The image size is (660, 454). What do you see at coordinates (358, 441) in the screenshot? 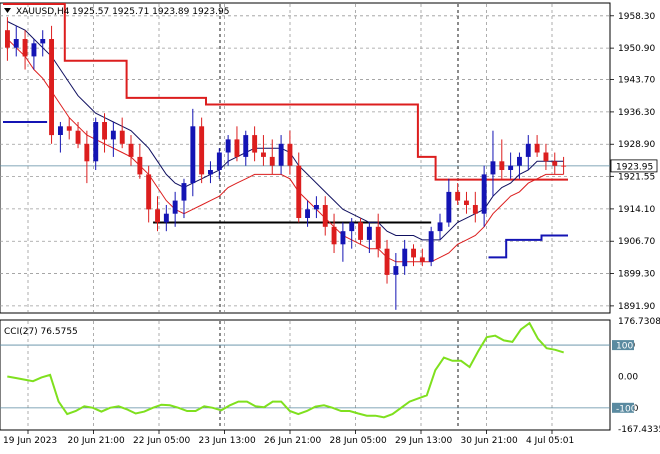
I see `time-tick-label: 28 Jun 05:00` at bounding box center [358, 441].